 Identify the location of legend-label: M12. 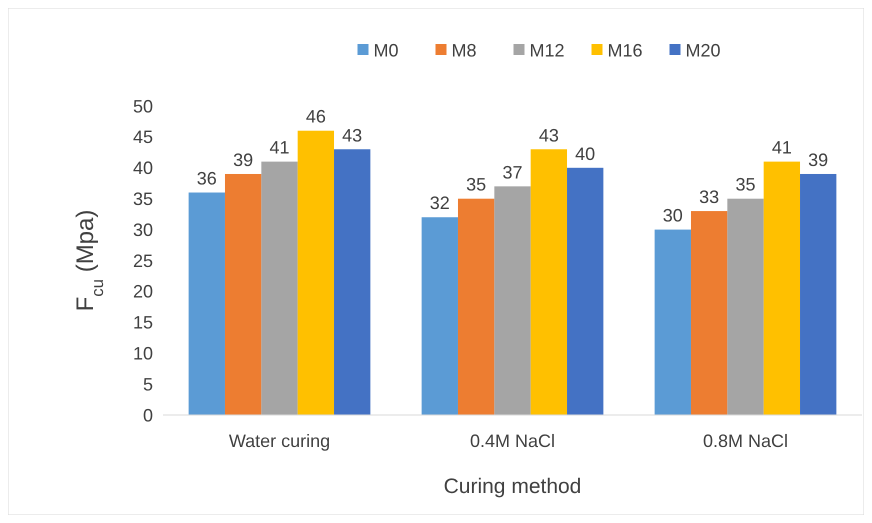
(547, 50).